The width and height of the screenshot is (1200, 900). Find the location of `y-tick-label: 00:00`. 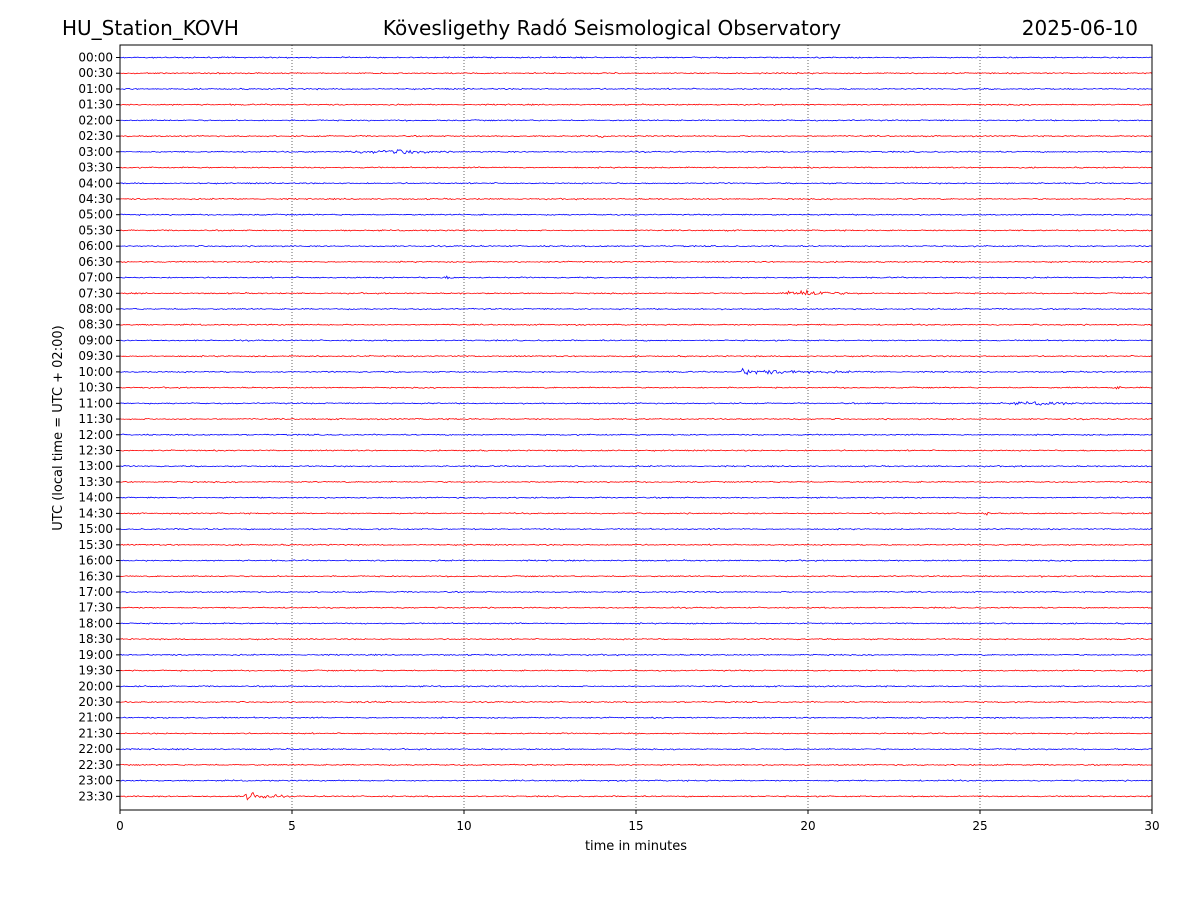

y-tick-label: 00:00 is located at coordinates (95, 58).